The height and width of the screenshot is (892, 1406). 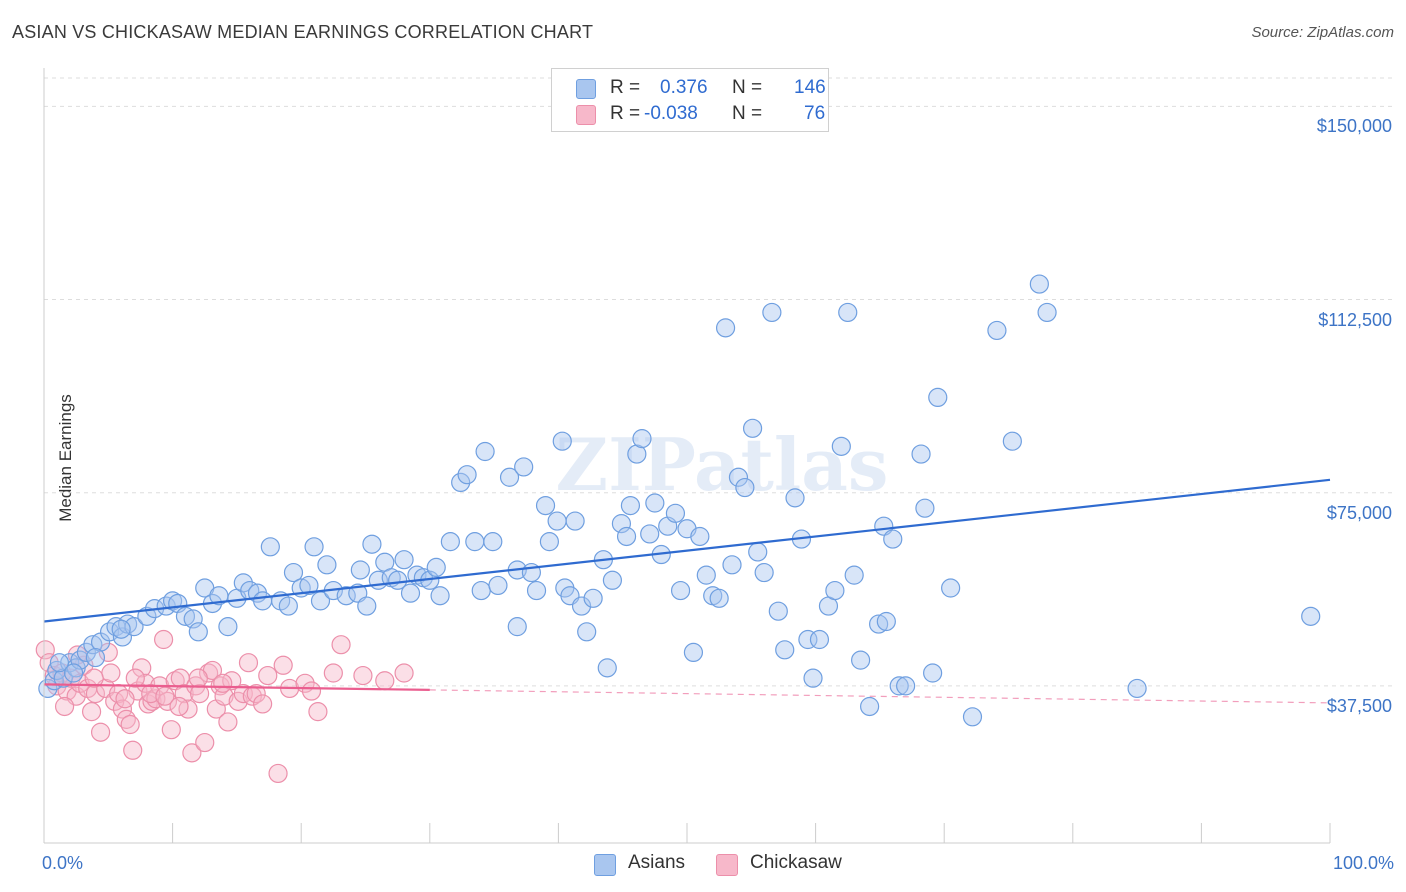 I want to click on asian-trend-line, so click(x=687, y=550).